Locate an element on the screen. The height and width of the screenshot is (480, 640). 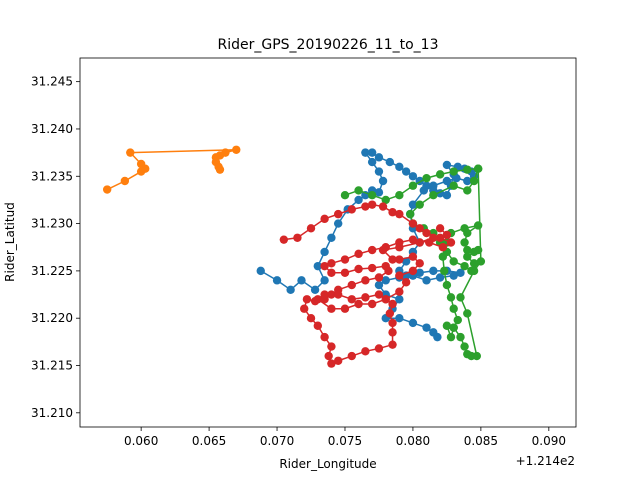
y-tick-label: 31.215 is located at coordinates (52, 366).